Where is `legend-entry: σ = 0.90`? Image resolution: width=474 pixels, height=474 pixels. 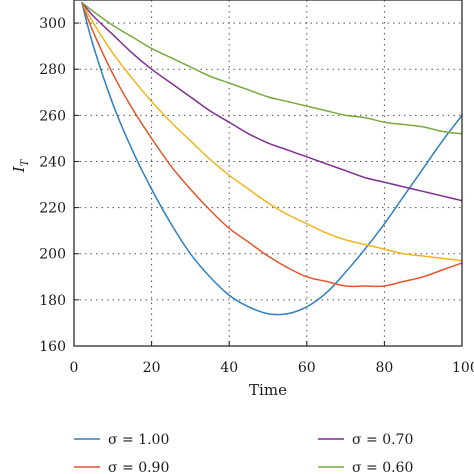 legend-entry: σ = 0.90 is located at coordinates (121, 467).